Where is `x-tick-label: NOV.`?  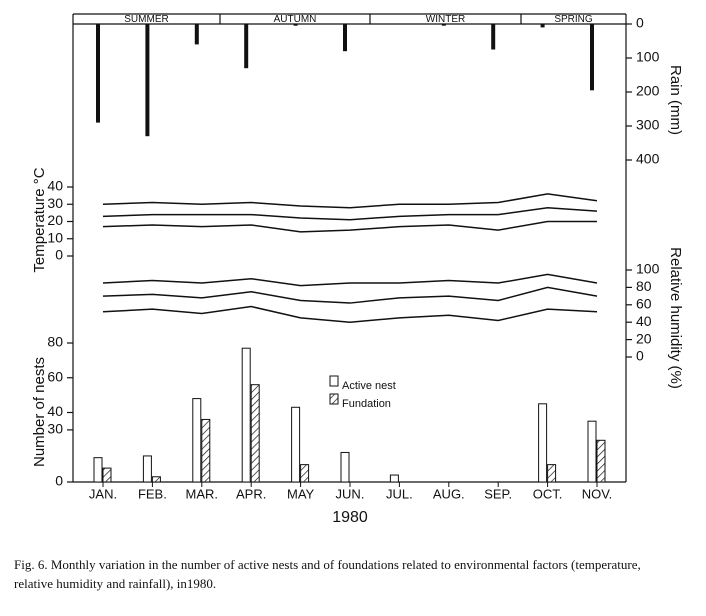 x-tick-label: NOV. is located at coordinates (597, 493).